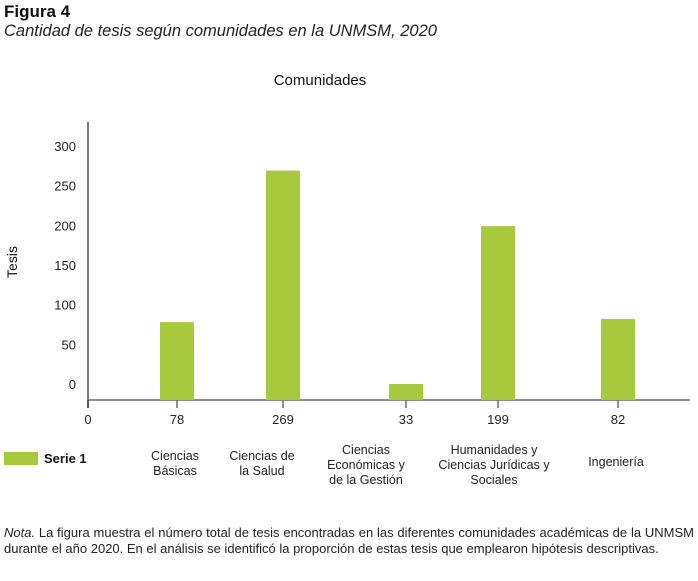 The image size is (698, 581). Describe the element at coordinates (175, 471) in the screenshot. I see `category-label-line: Básicas` at that location.